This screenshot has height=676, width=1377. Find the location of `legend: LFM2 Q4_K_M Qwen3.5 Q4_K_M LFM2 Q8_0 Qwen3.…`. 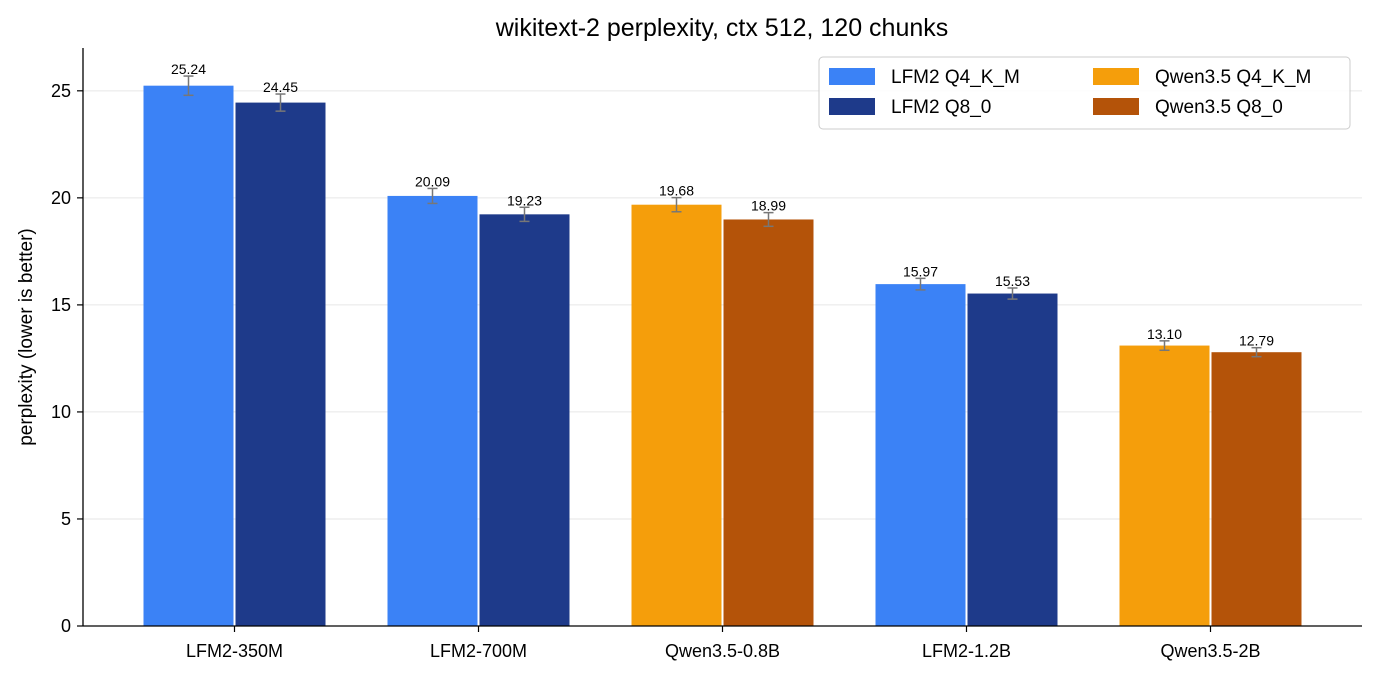

legend: LFM2 Q4_K_M Qwen3.5 Q4_K_M LFM2 Q8_0 Qwen3.… is located at coordinates (1084, 93).